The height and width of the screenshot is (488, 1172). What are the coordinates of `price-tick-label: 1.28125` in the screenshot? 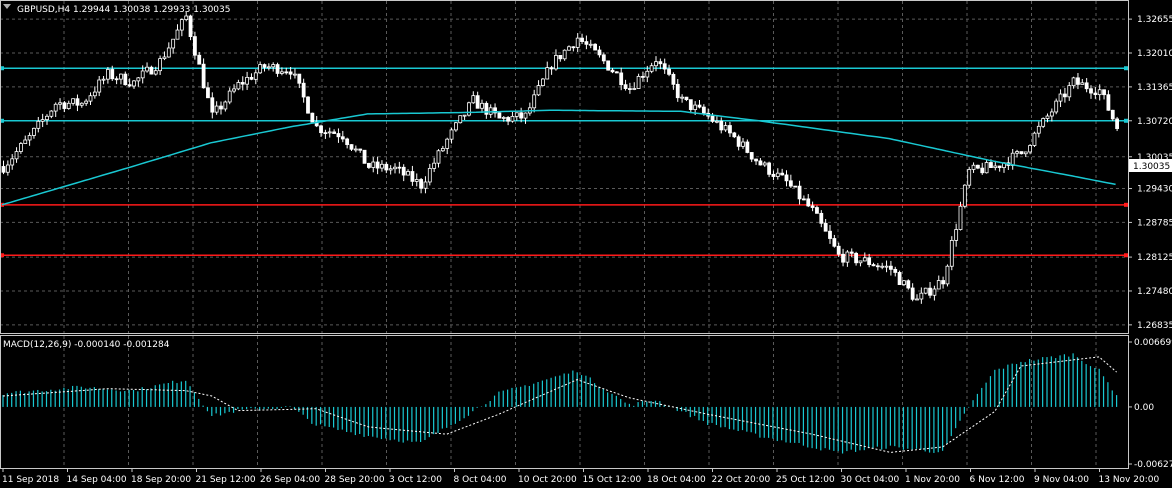 It's located at (1154, 258).